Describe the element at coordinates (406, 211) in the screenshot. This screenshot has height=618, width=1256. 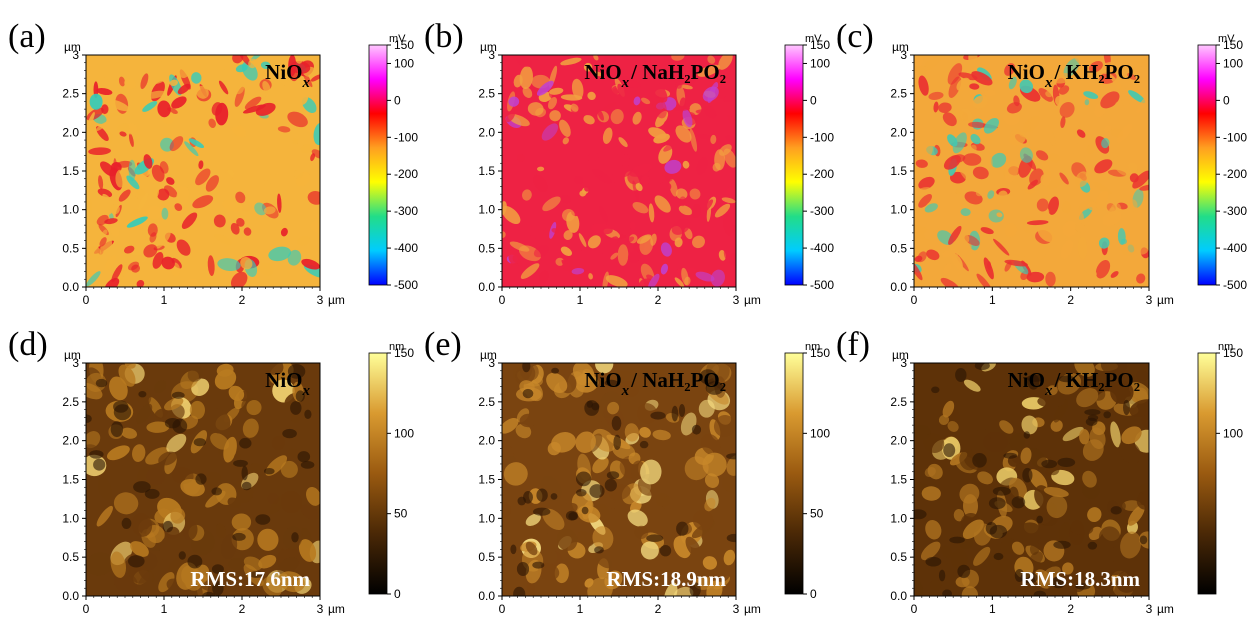
I see `colorbar-tick-label: -300` at that location.